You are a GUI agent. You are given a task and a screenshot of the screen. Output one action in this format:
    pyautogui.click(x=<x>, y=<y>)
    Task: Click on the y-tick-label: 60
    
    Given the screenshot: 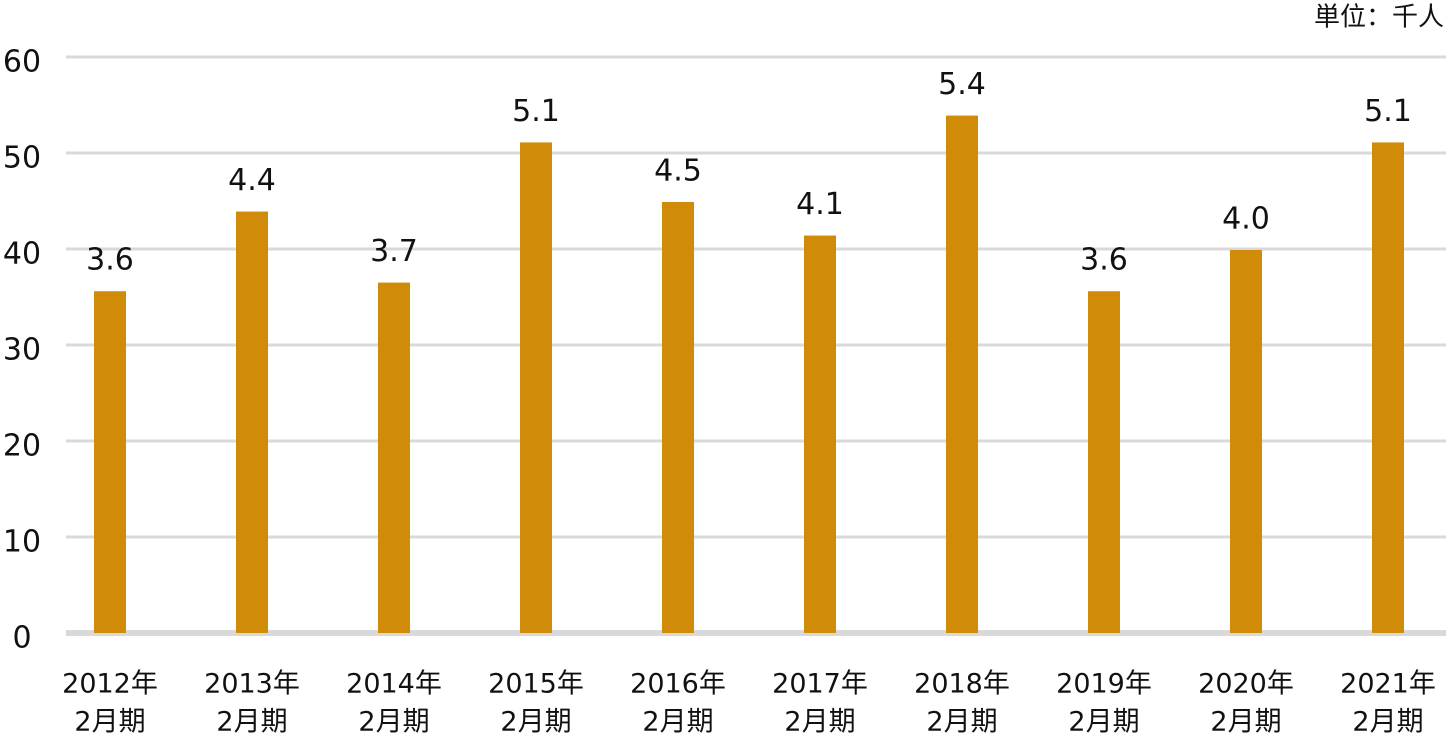 What is the action you would take?
    pyautogui.click(x=22, y=62)
    